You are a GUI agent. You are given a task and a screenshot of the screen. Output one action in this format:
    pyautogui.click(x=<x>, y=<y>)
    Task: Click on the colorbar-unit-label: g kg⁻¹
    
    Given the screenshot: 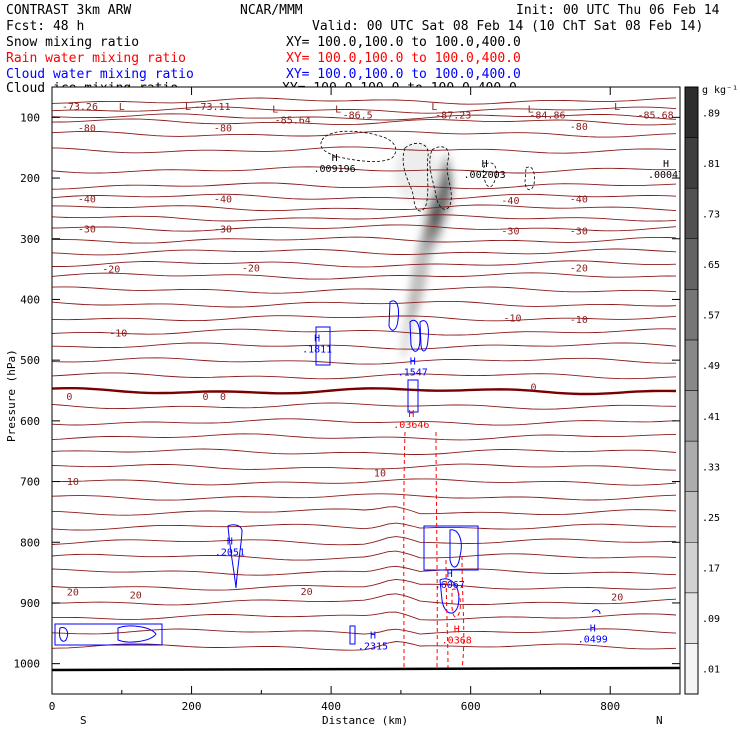 What is the action you would take?
    pyautogui.click(x=720, y=90)
    